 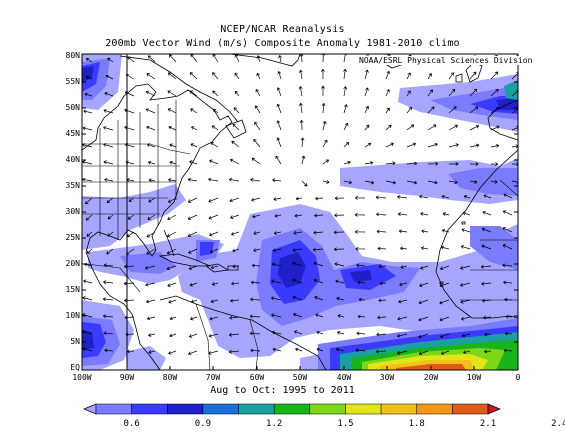 I want to click on lon-label: 30W, so click(x=387, y=377).